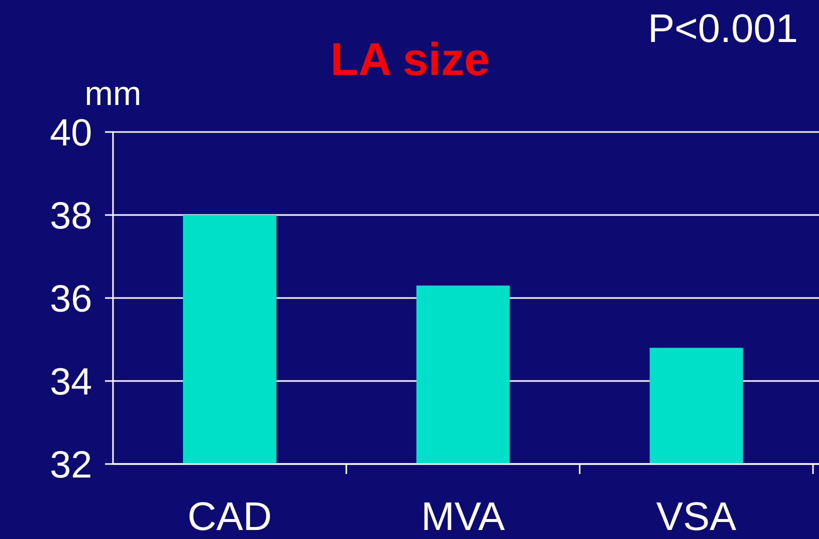 The image size is (819, 539). Describe the element at coordinates (71, 216) in the screenshot. I see `y-tick-label: 38` at that location.